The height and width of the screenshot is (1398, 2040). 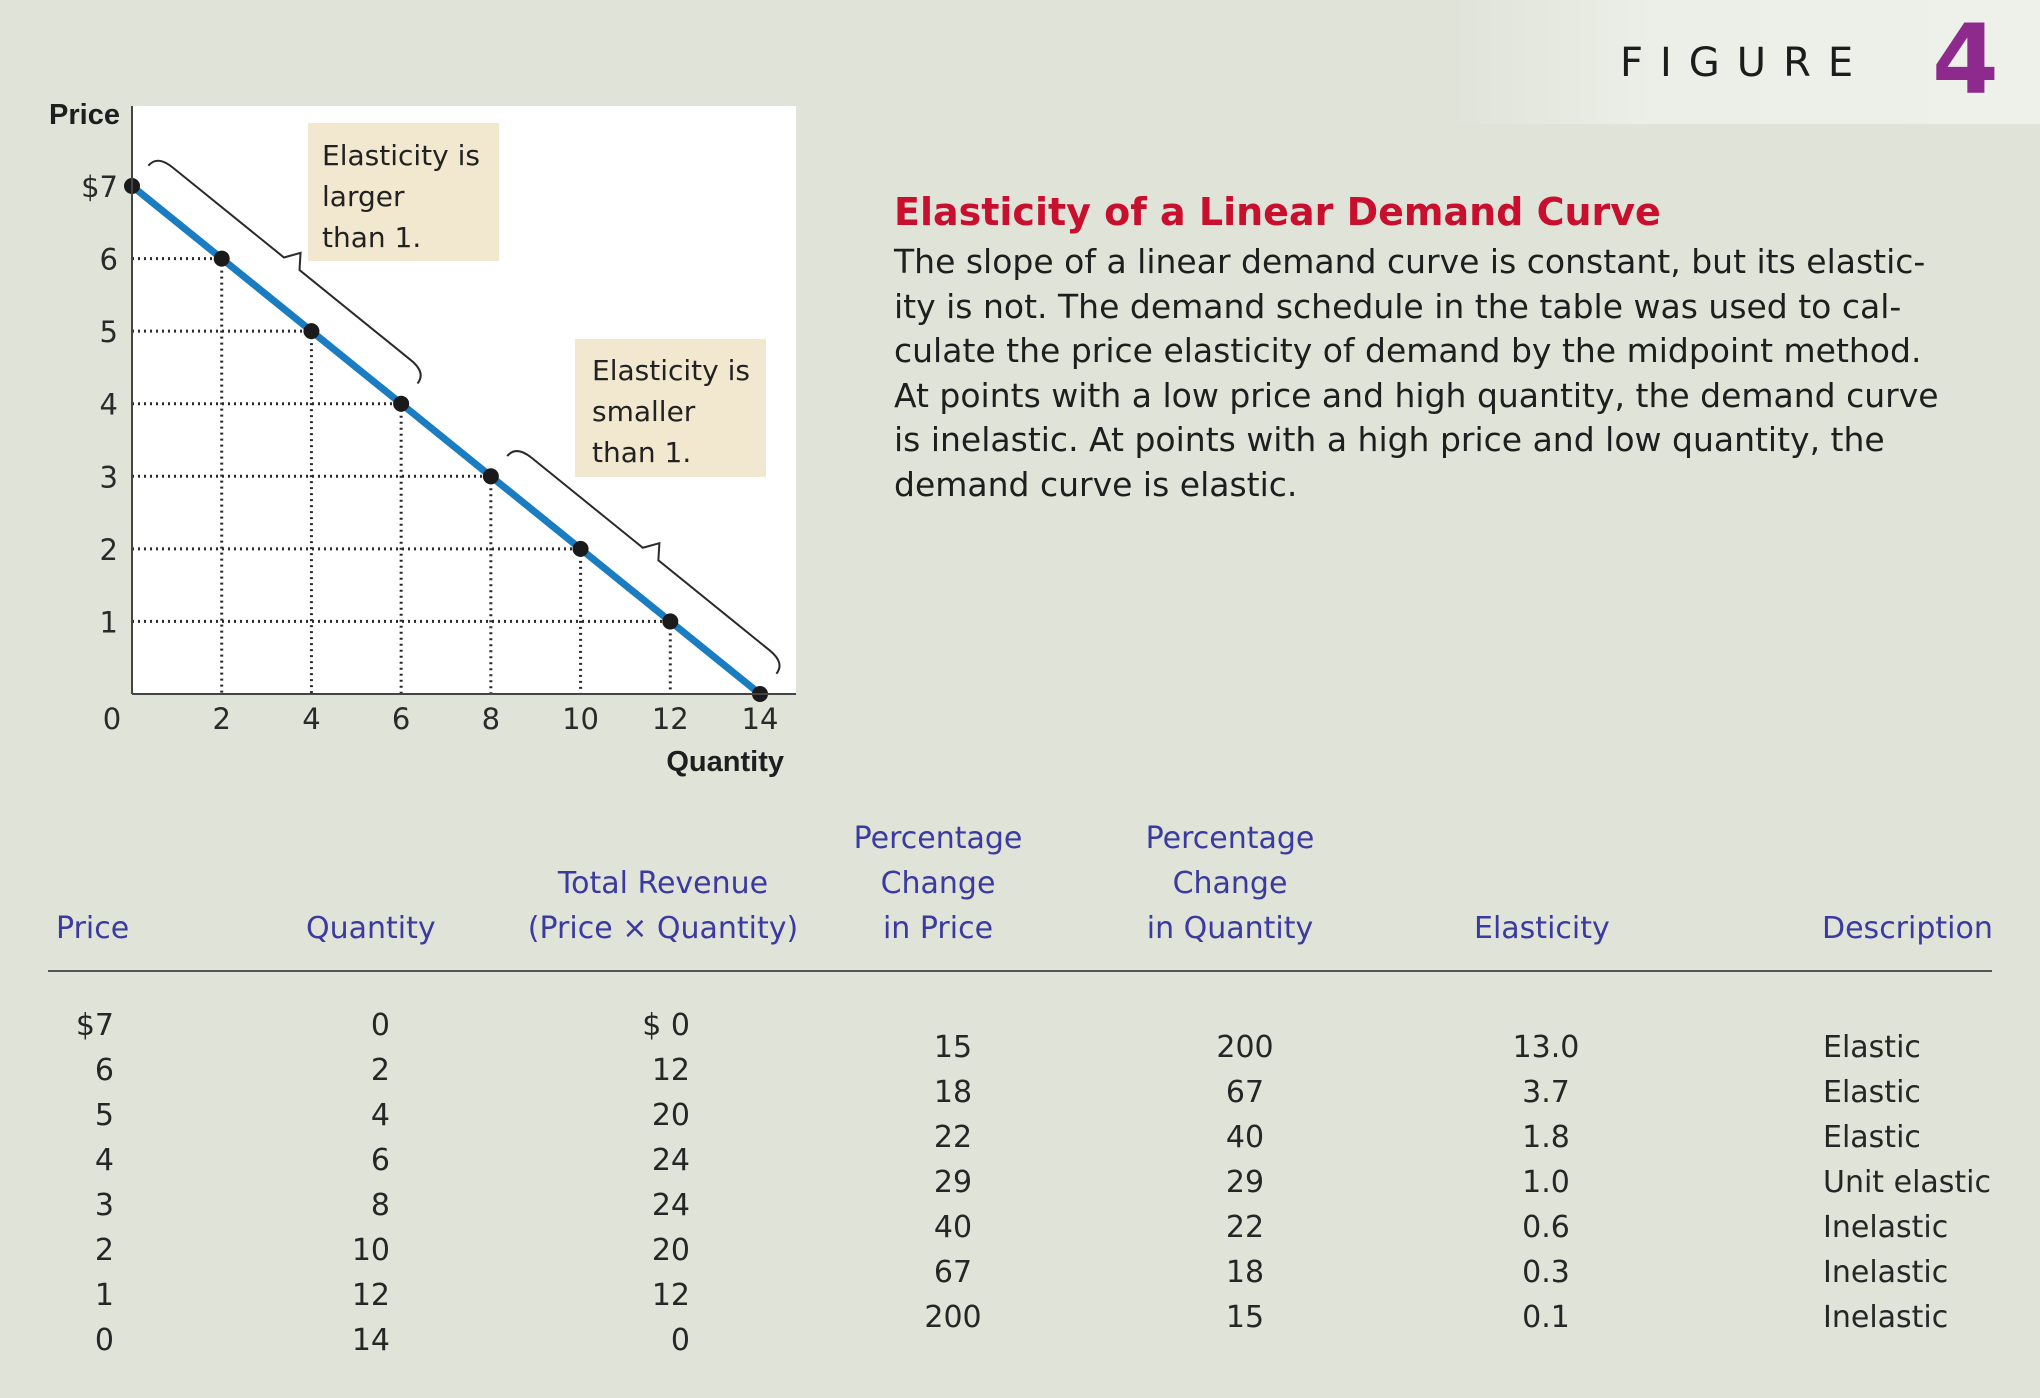 What do you see at coordinates (109, 405) in the screenshot?
I see `y-tick-label: 4` at bounding box center [109, 405].